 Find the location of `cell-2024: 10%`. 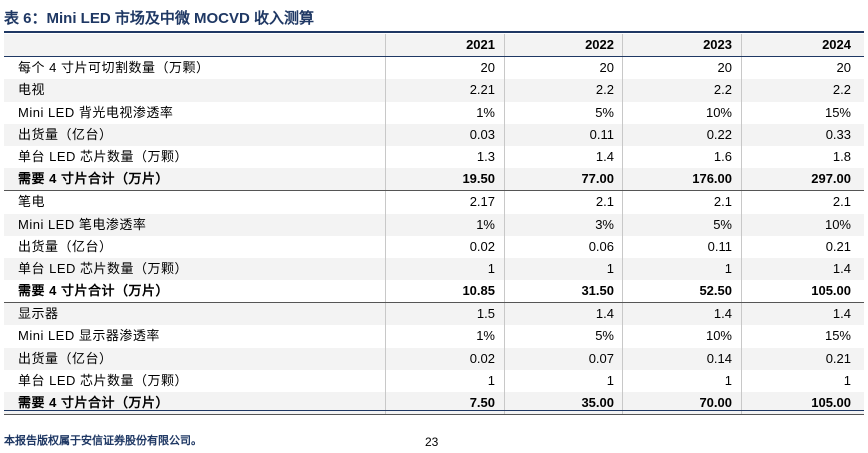

cell-2024: 10% is located at coordinates (837, 224).